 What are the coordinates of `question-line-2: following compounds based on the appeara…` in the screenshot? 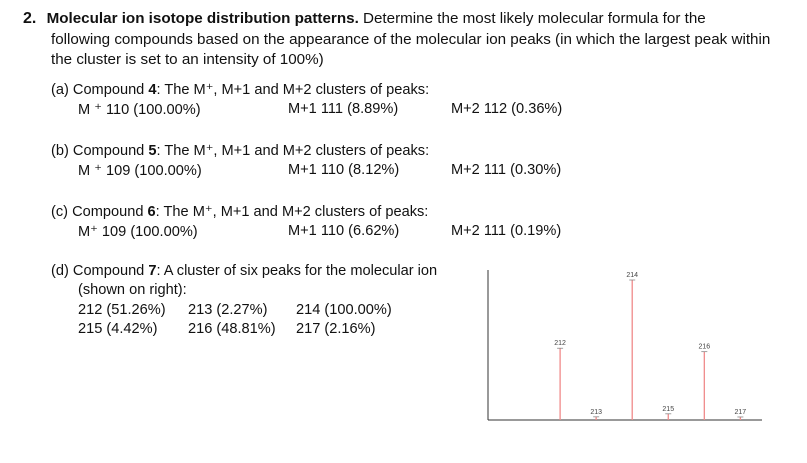 It's located at (411, 39).